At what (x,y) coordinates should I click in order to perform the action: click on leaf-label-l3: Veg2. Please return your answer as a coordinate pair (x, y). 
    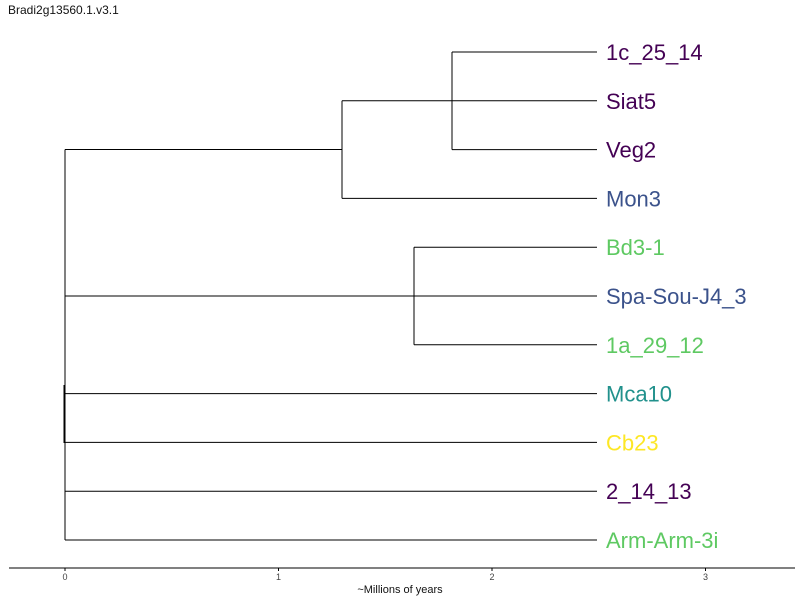
    Looking at the image, I should click on (631, 150).